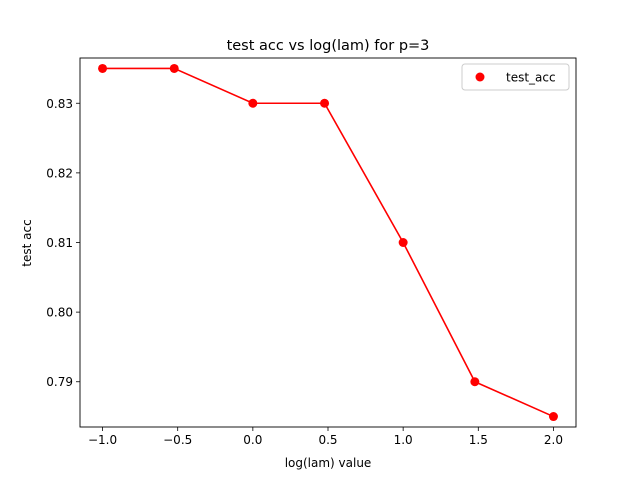  What do you see at coordinates (27, 242) in the screenshot?
I see `y-axis-label: test acc` at bounding box center [27, 242].